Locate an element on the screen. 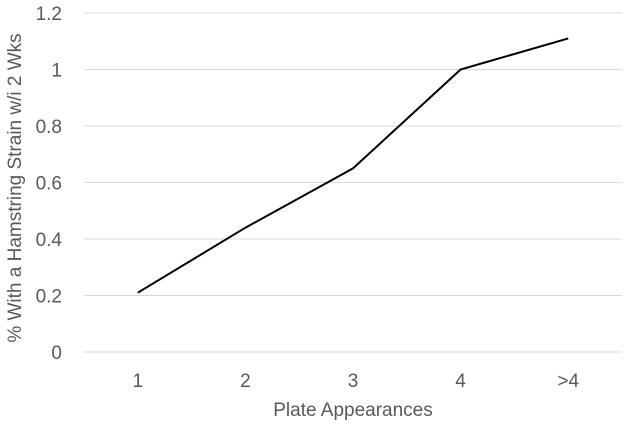 The height and width of the screenshot is (425, 626). x-tick-label: 1 is located at coordinates (138, 381).